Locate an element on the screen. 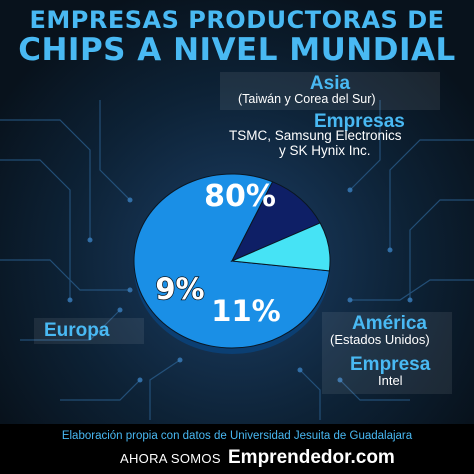 The height and width of the screenshot is (474, 474). america-company-name: Intel is located at coordinates (390, 380).